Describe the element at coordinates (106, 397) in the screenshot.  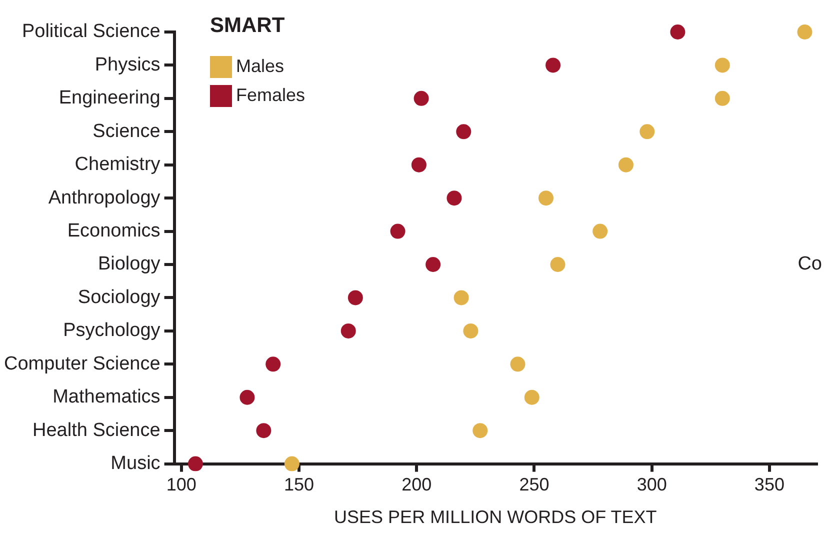
I see `y-tick-label: Mathematics` at that location.